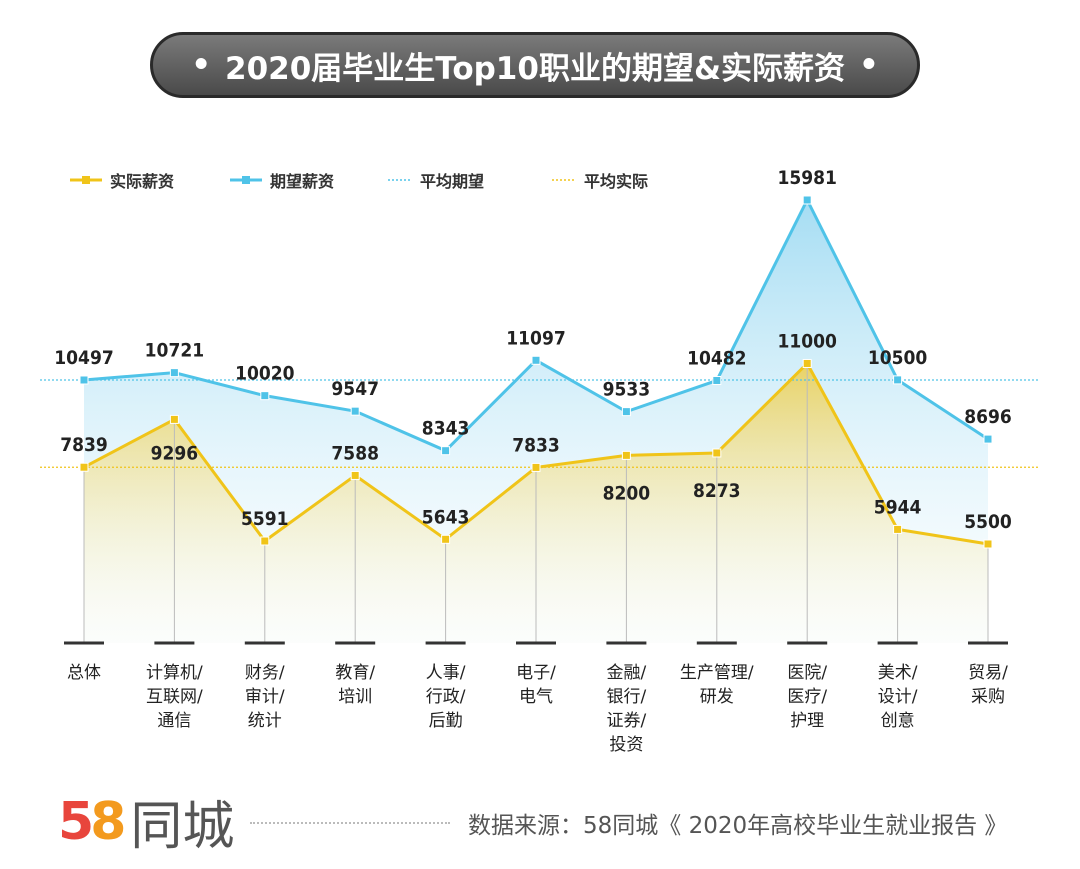 The height and width of the screenshot is (869, 1080). I want to click on x-tick-label: 人事/行政/后勤, so click(446, 697).